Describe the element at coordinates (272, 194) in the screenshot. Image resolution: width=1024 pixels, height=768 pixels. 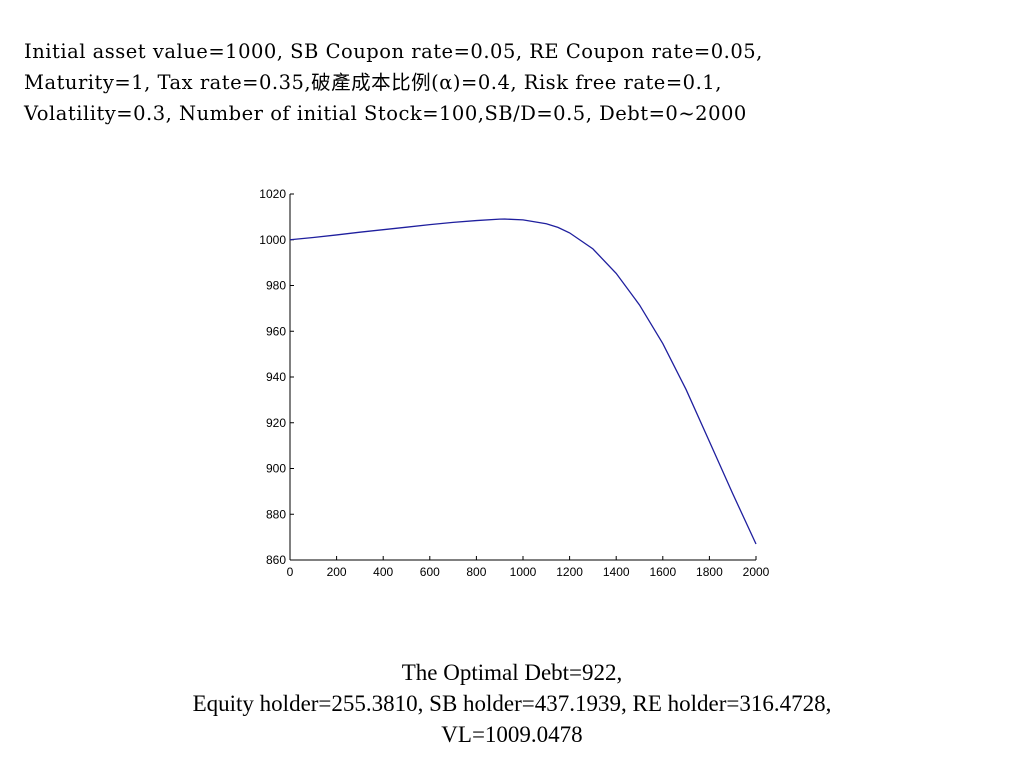
I see `y-tick-label: 1020` at that location.